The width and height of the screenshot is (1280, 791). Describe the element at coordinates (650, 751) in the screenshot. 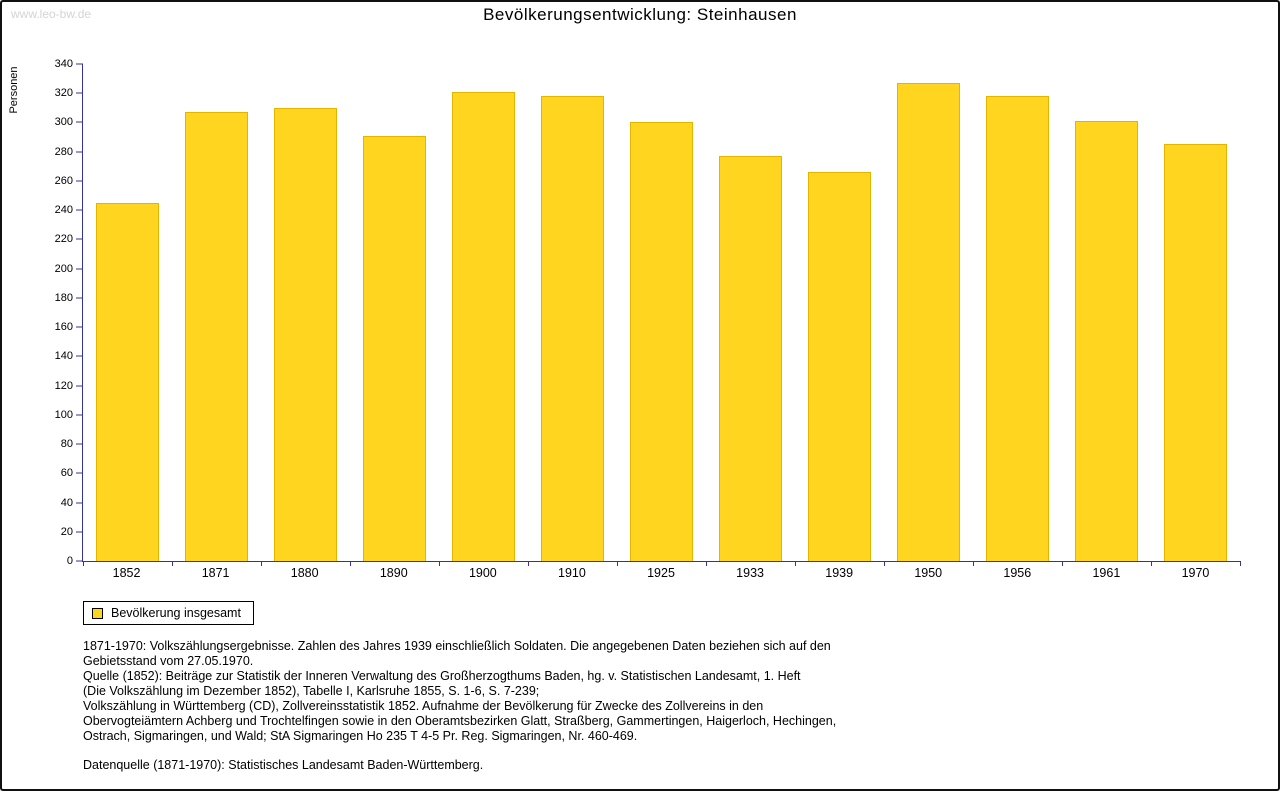

I see `source-note-line` at that location.